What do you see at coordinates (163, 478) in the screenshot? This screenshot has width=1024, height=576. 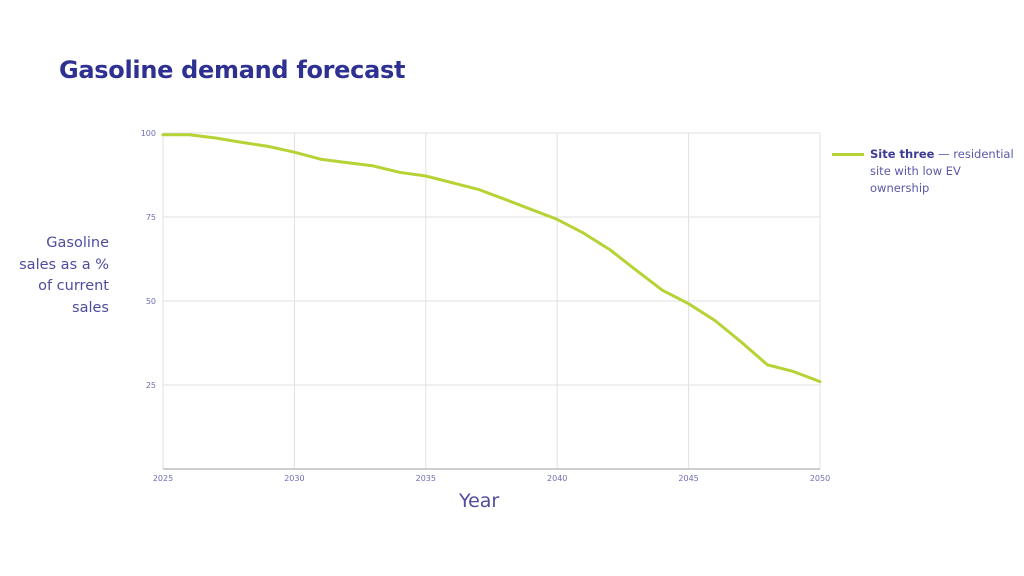 I see `x-tick-label: 2025` at bounding box center [163, 478].